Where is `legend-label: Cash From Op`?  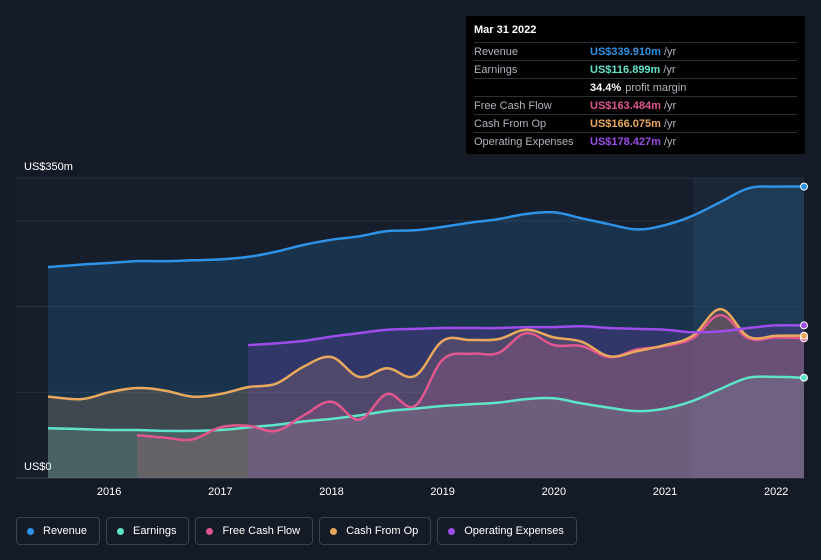 legend-label: Cash From Op is located at coordinates (382, 531).